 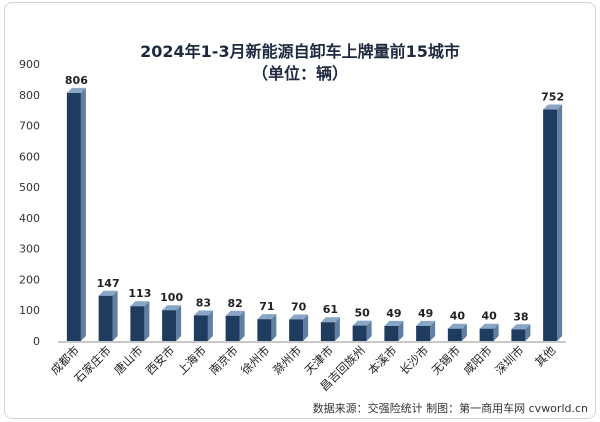 What do you see at coordinates (234, 303) in the screenshot?
I see `data-label: 82` at bounding box center [234, 303].